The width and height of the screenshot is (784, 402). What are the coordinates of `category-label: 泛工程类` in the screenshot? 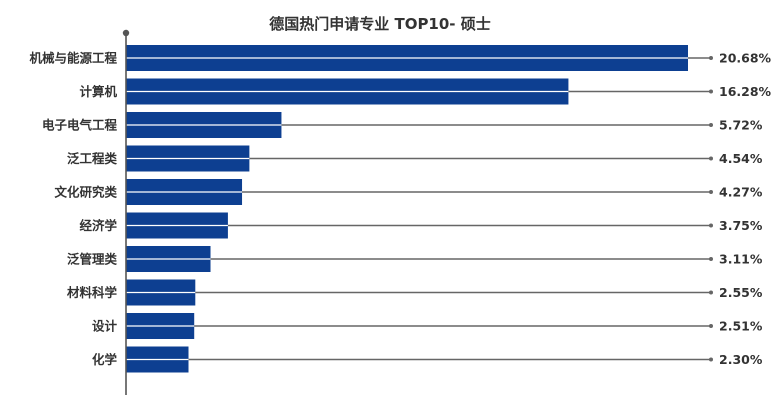 It's located at (92, 158).